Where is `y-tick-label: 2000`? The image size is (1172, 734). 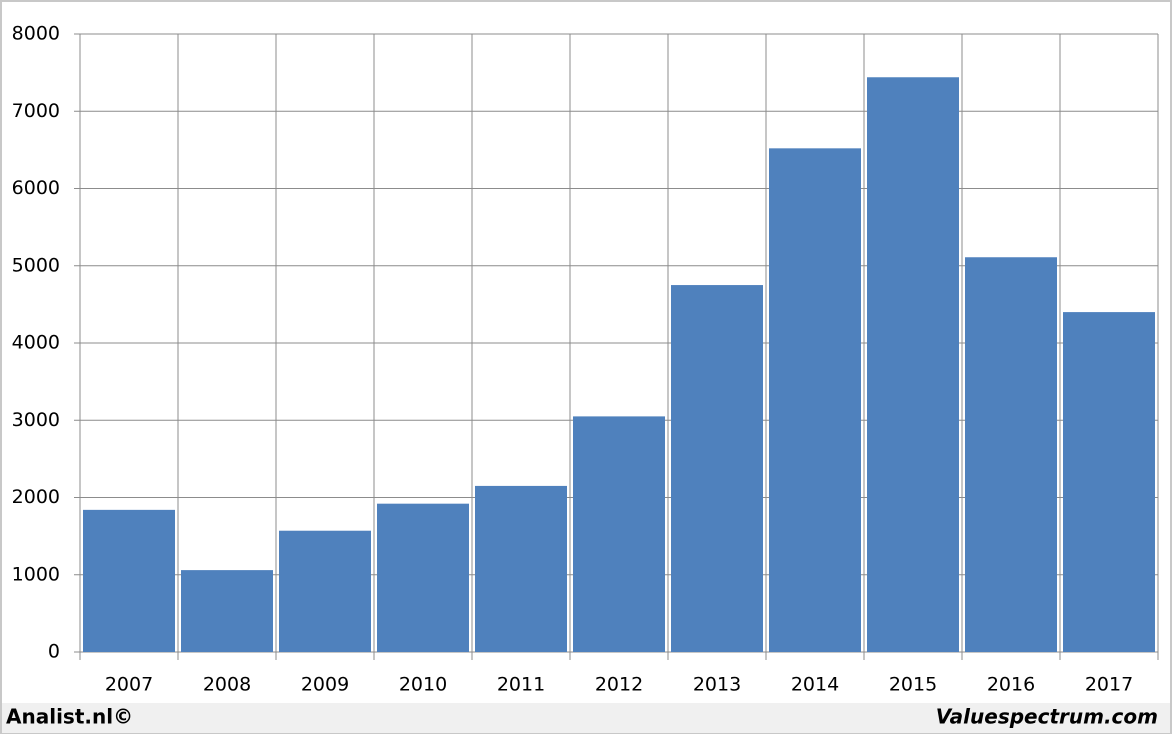 y-tick-label: 2000 is located at coordinates (36, 497).